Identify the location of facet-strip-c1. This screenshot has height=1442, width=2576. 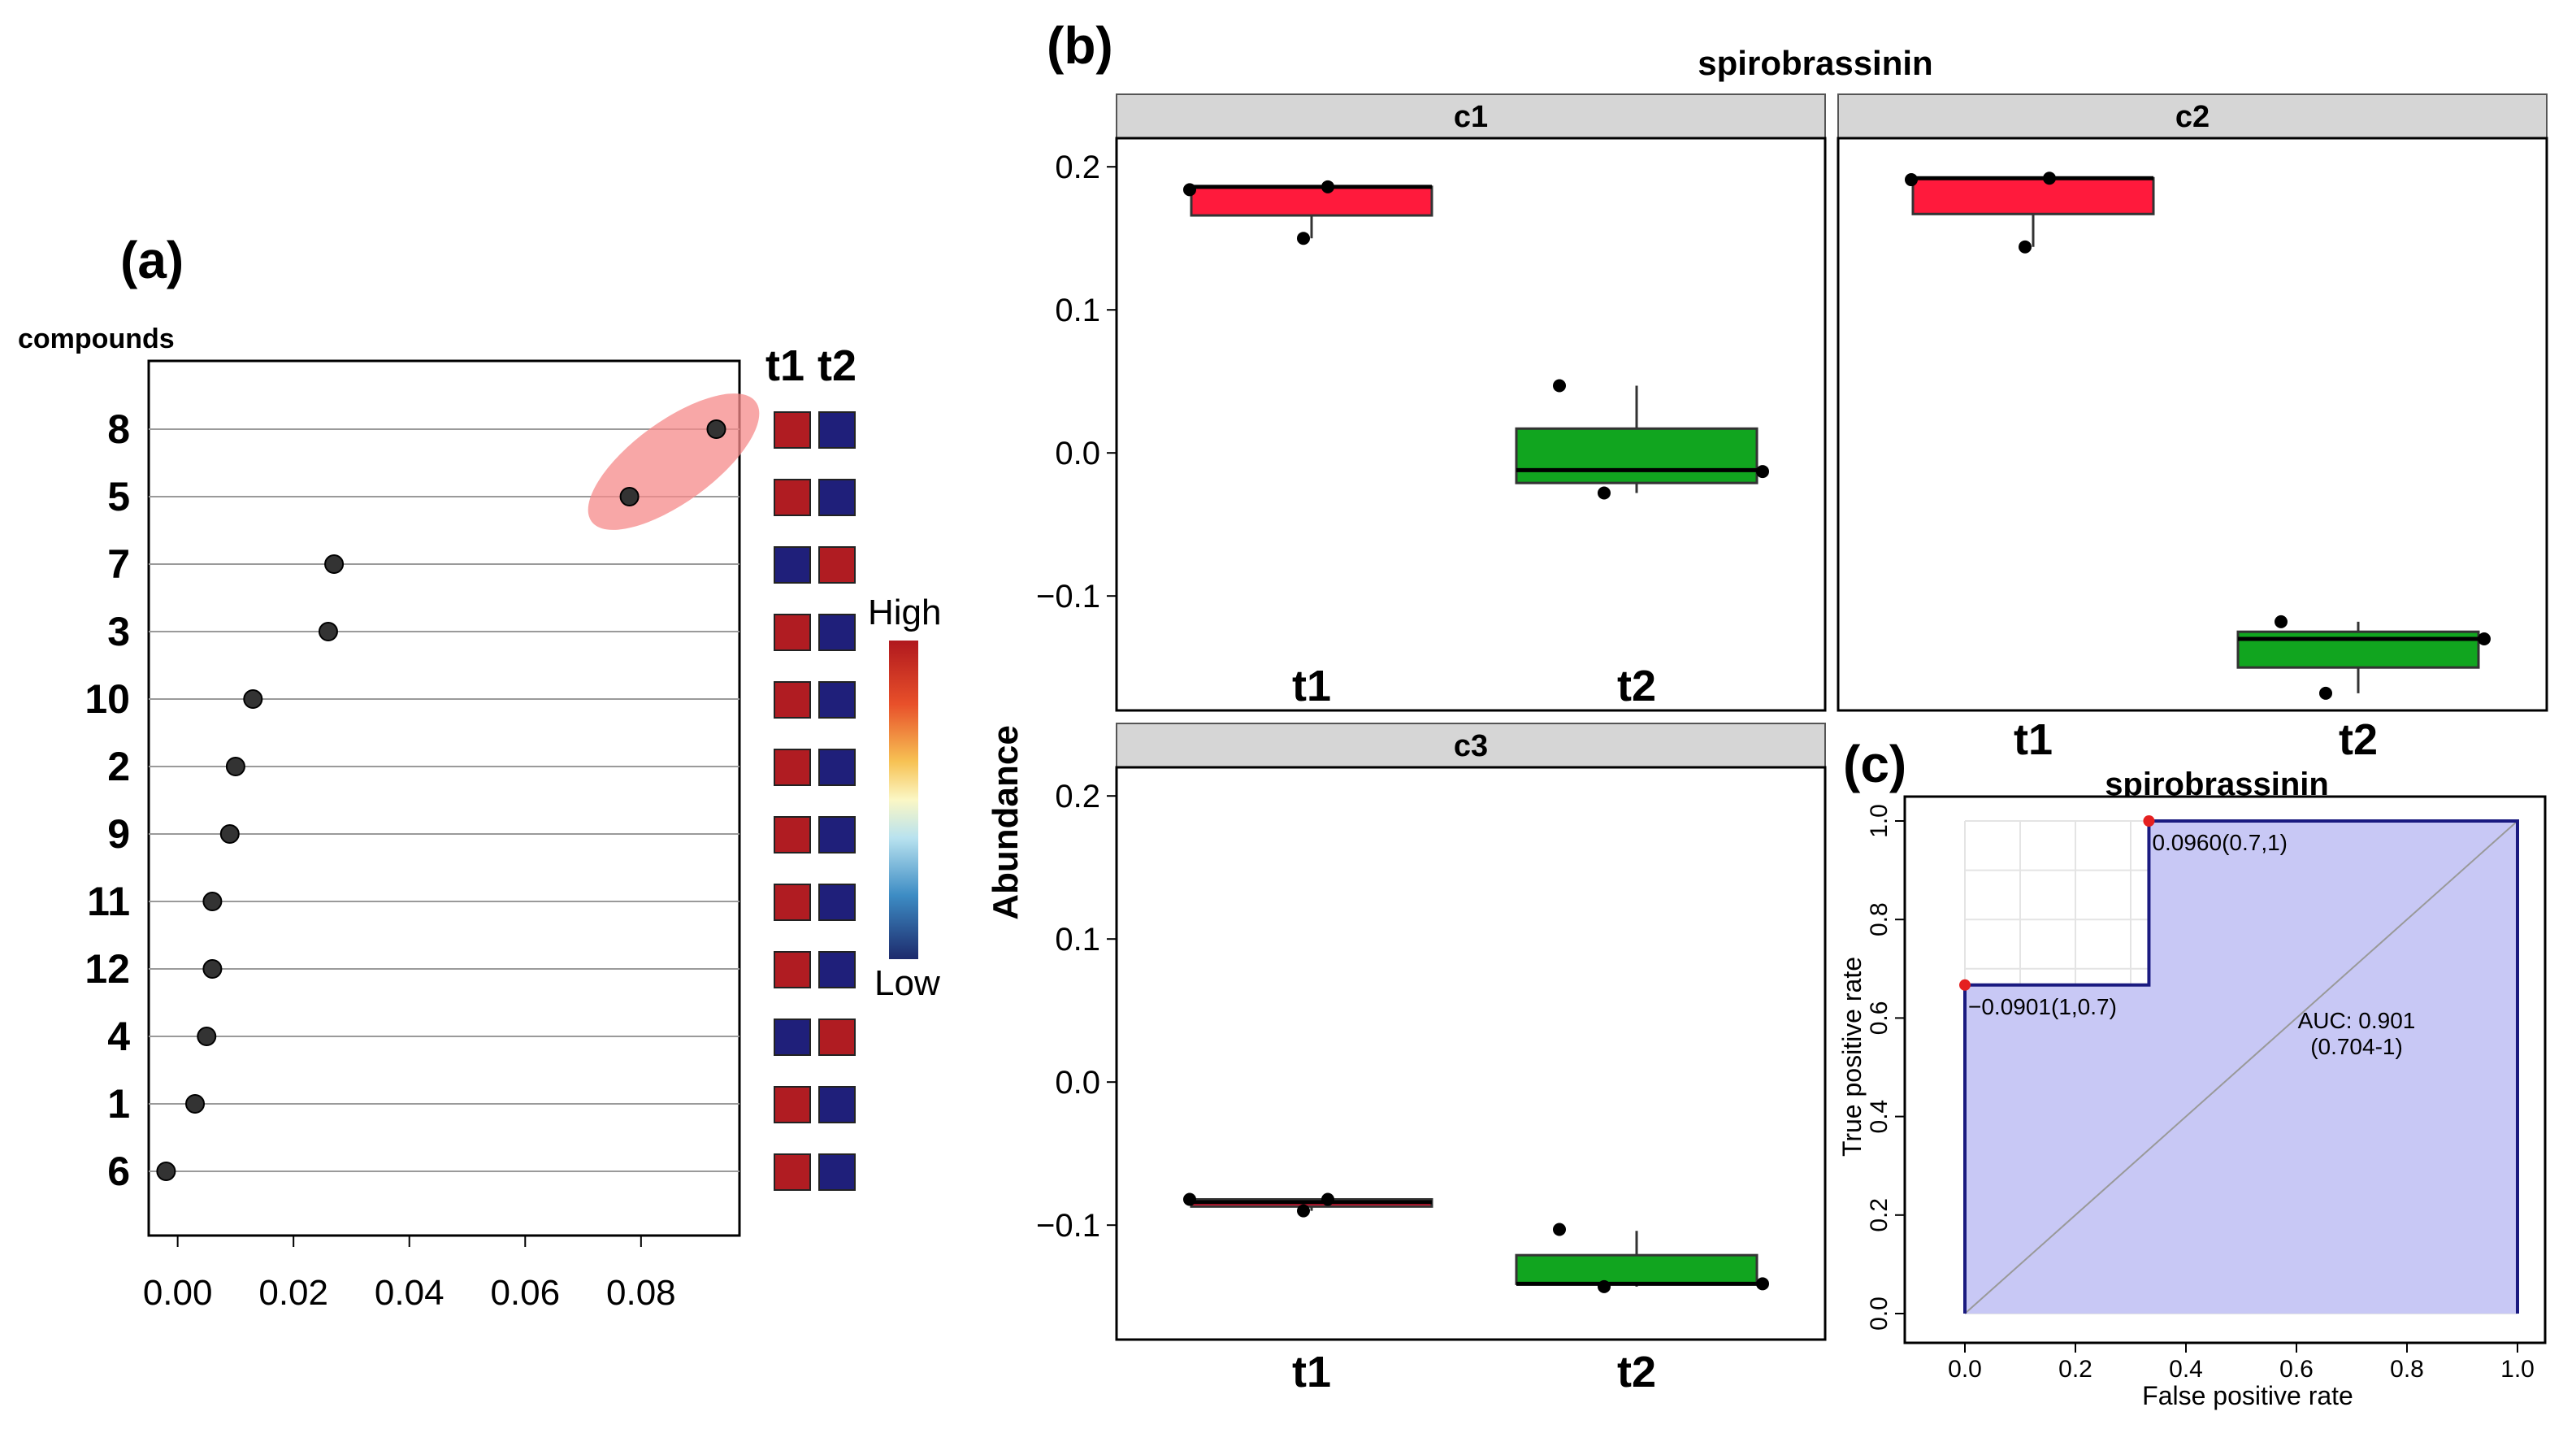
(1471, 116).